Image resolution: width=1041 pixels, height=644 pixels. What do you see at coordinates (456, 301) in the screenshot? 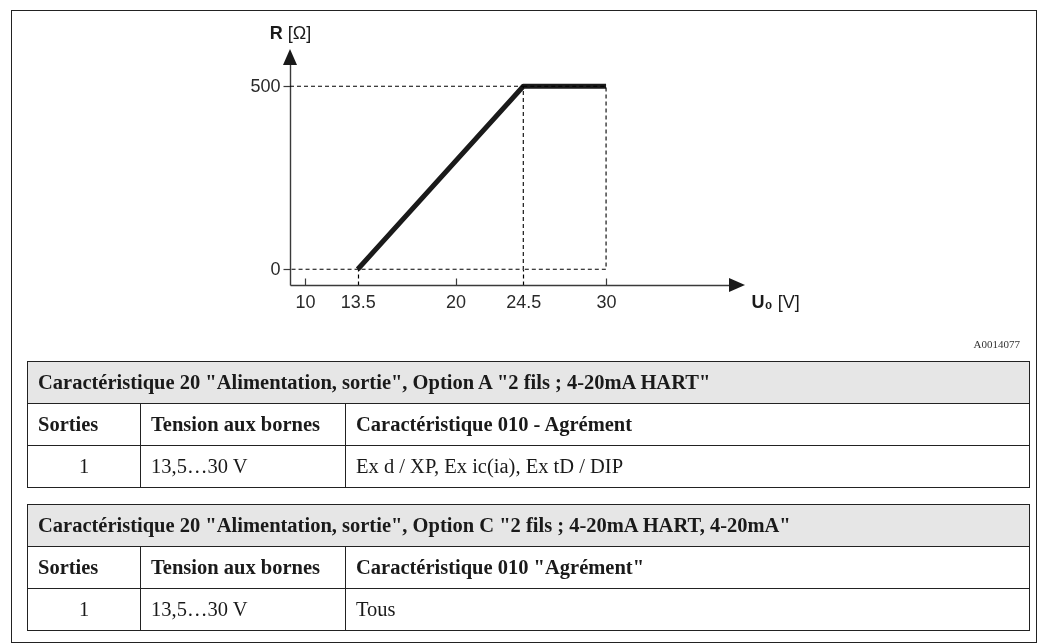
I see `x-tick-label: 20` at bounding box center [456, 301].